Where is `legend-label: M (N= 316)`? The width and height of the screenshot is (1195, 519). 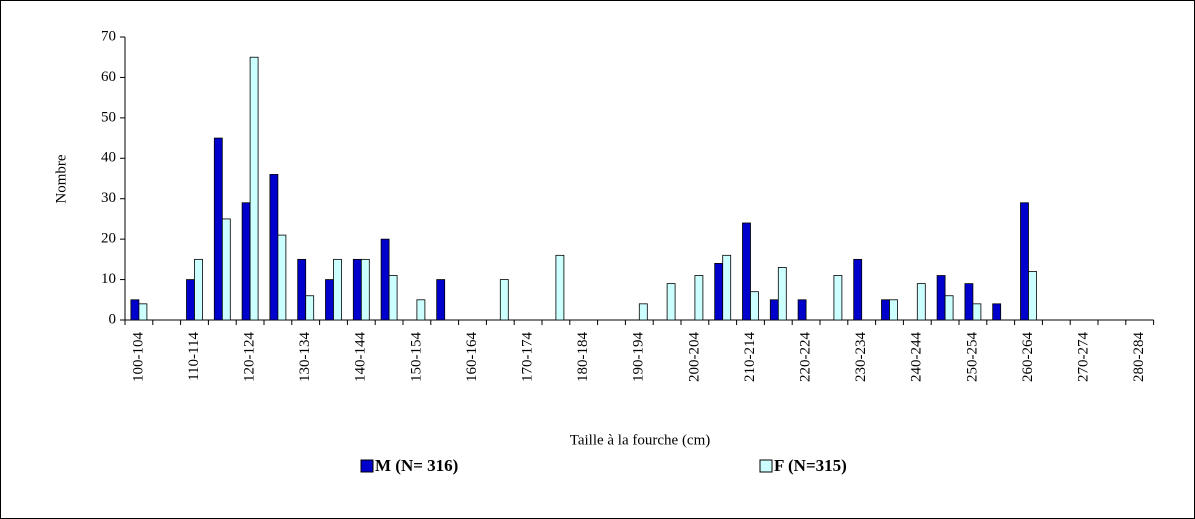
legend-label: M (N= 316) is located at coordinates (416, 465).